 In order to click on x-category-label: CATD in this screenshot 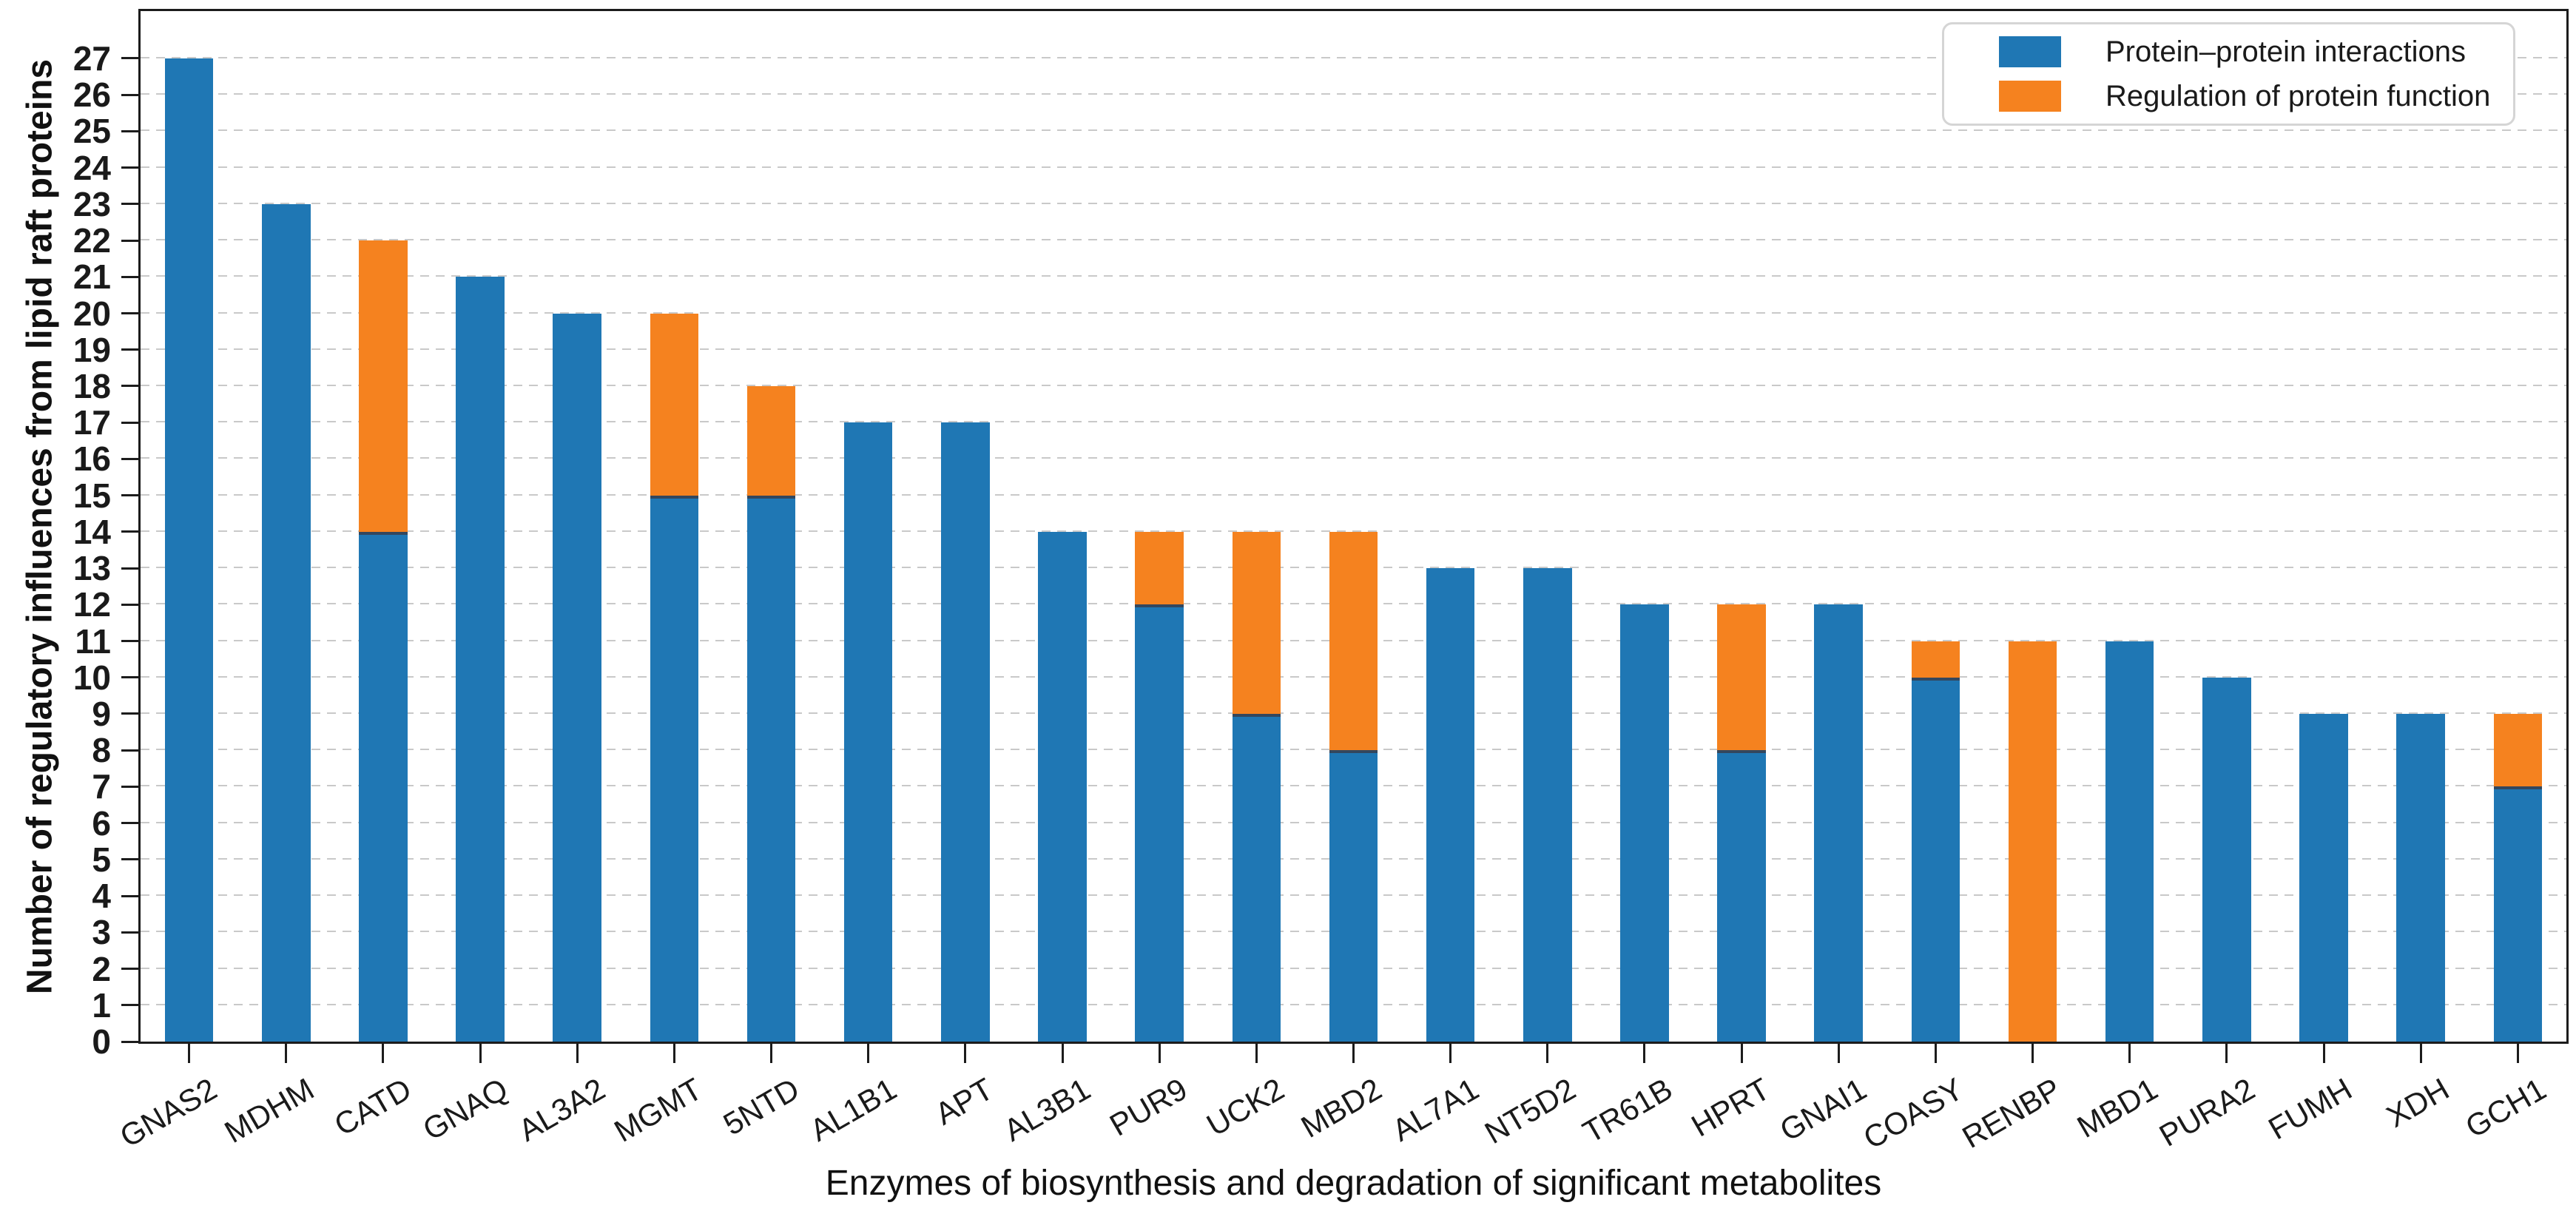, I will do `click(372, 1107)`.